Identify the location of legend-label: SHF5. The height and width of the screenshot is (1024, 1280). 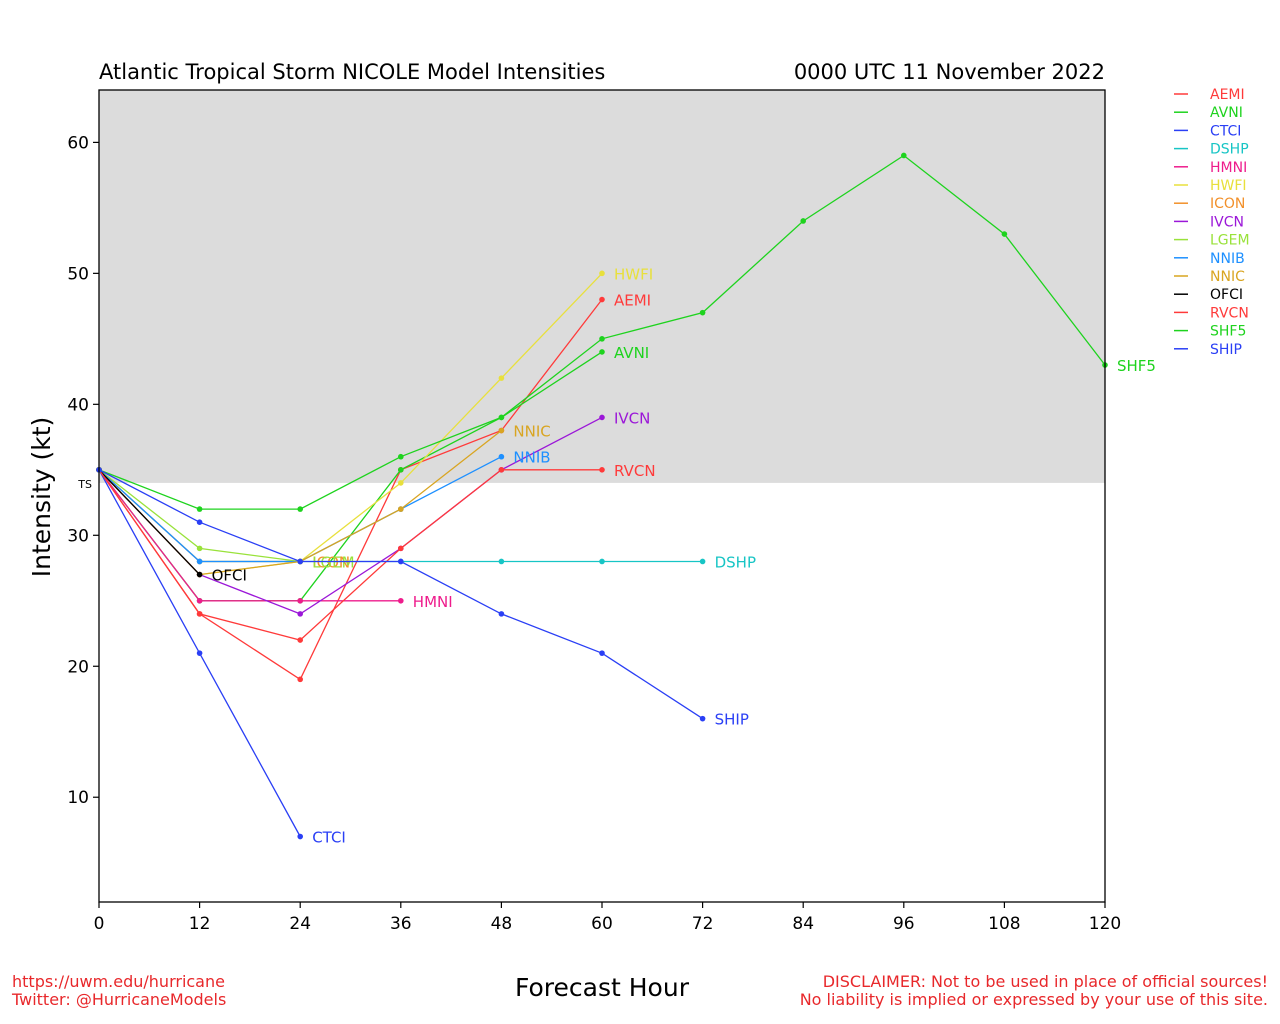
(1228, 332).